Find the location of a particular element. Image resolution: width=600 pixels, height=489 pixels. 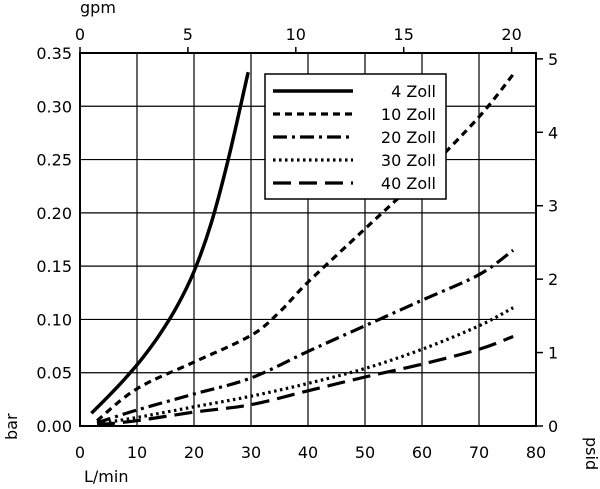

y2-tick-label: 1 is located at coordinates (553, 353).